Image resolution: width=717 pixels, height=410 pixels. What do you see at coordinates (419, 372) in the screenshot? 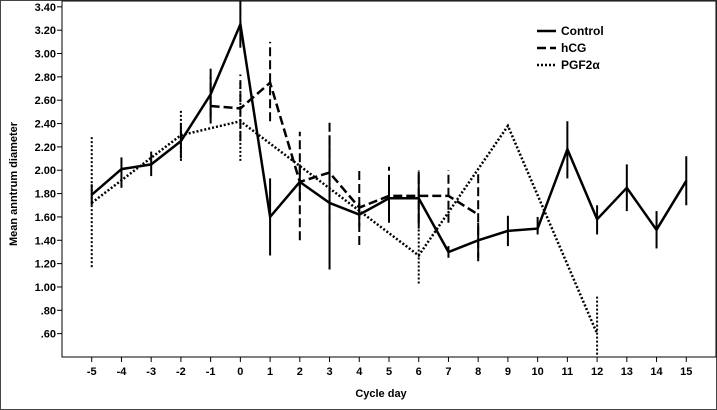
I see `x-tick-label: 6` at bounding box center [419, 372].